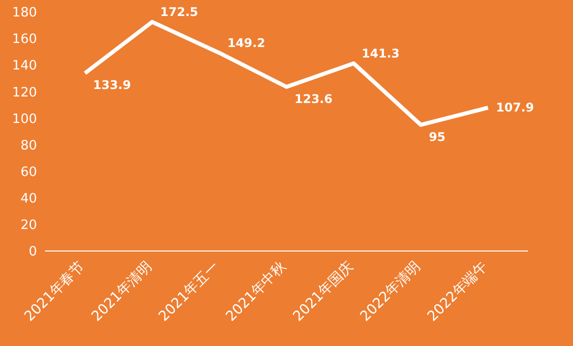  Describe the element at coordinates (515, 107) in the screenshot. I see `data-label: 107.9` at that location.